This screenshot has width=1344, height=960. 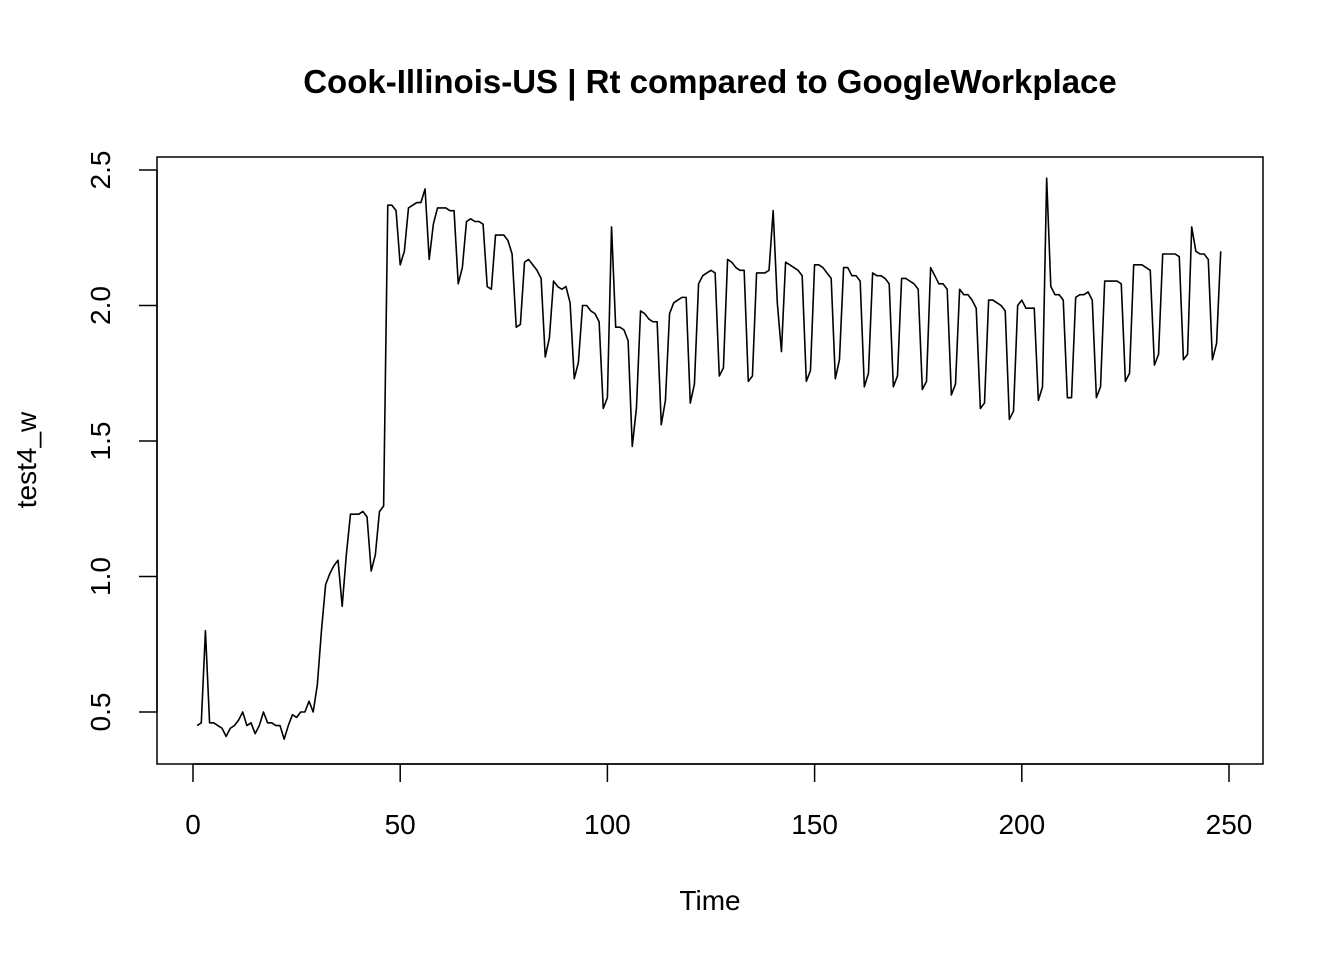 What do you see at coordinates (193, 824) in the screenshot?
I see `x-tick-label: 0` at bounding box center [193, 824].